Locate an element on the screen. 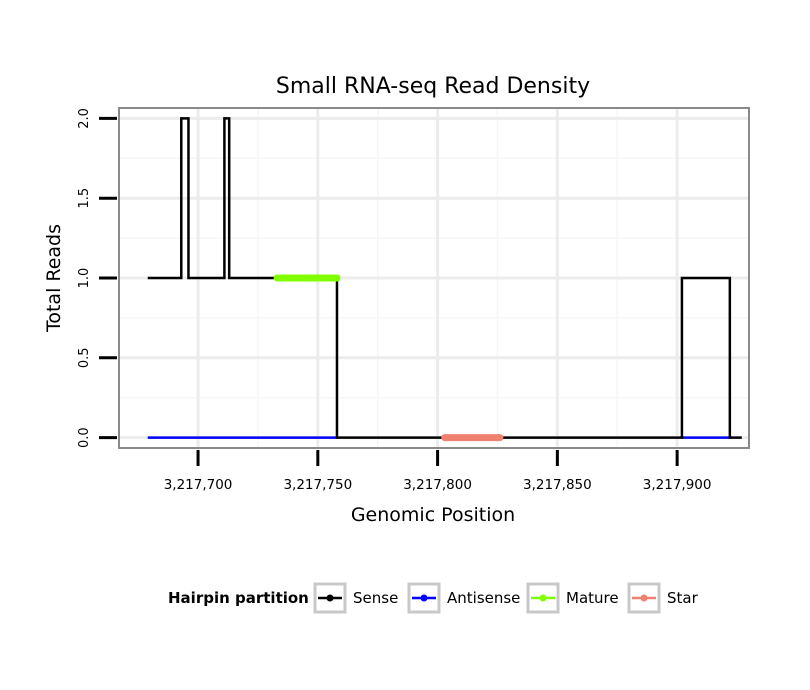 This screenshot has height=690, width=810. y-axis: 0.0 0.5 1.0 1.5 2.0 is located at coordinates (97, 278).